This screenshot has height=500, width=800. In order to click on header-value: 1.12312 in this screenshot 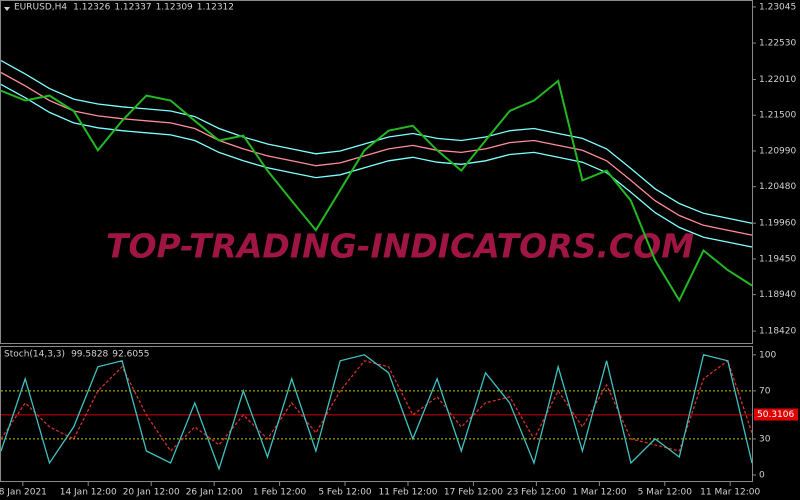, I will do `click(215, 8)`.